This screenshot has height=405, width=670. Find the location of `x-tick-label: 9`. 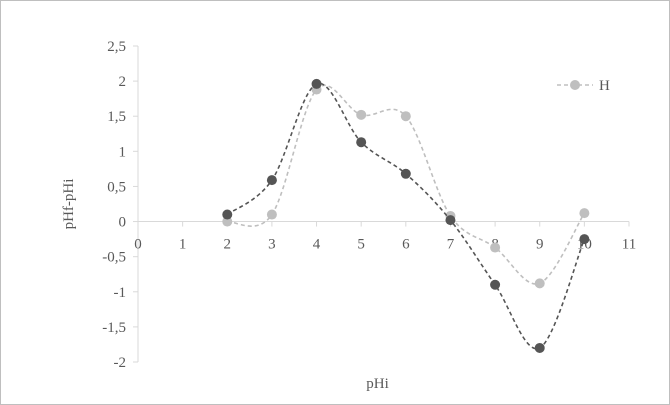

x-tick-label: 9 is located at coordinates (540, 245).